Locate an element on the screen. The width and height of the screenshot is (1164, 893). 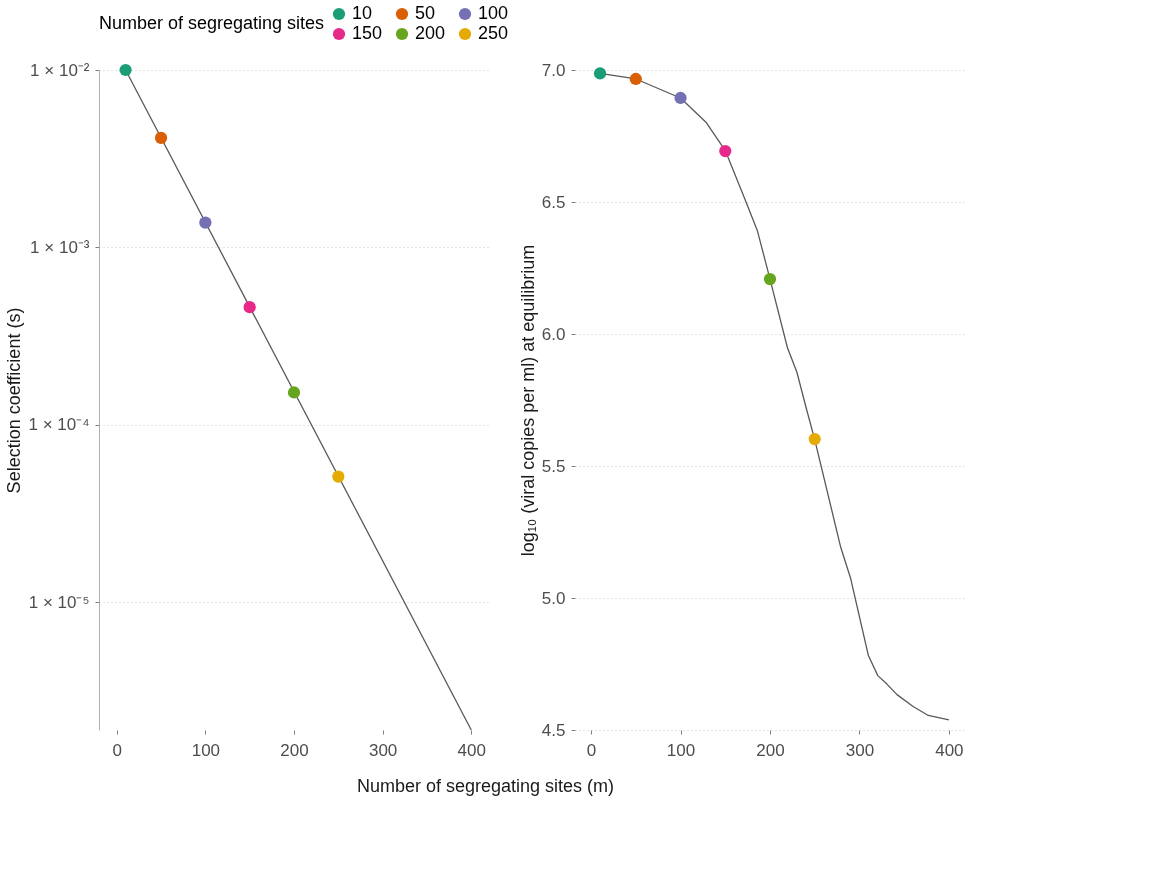
legend-title: Number of segregating sites is located at coordinates (212, 23).